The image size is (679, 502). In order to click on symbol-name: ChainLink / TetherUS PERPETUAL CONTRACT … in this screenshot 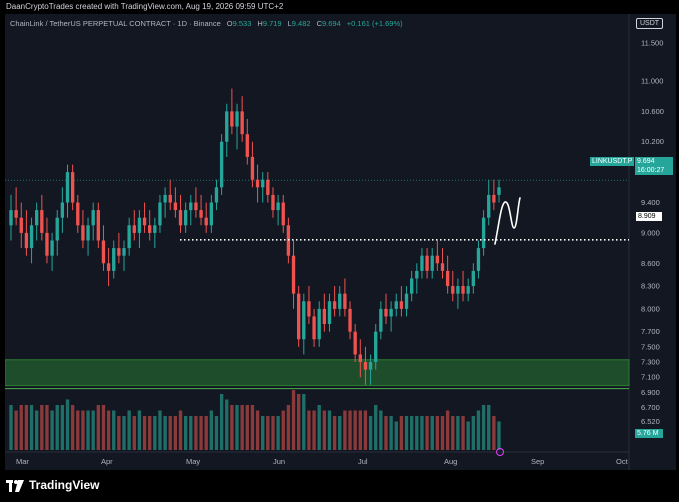, I will do `click(115, 23)`.